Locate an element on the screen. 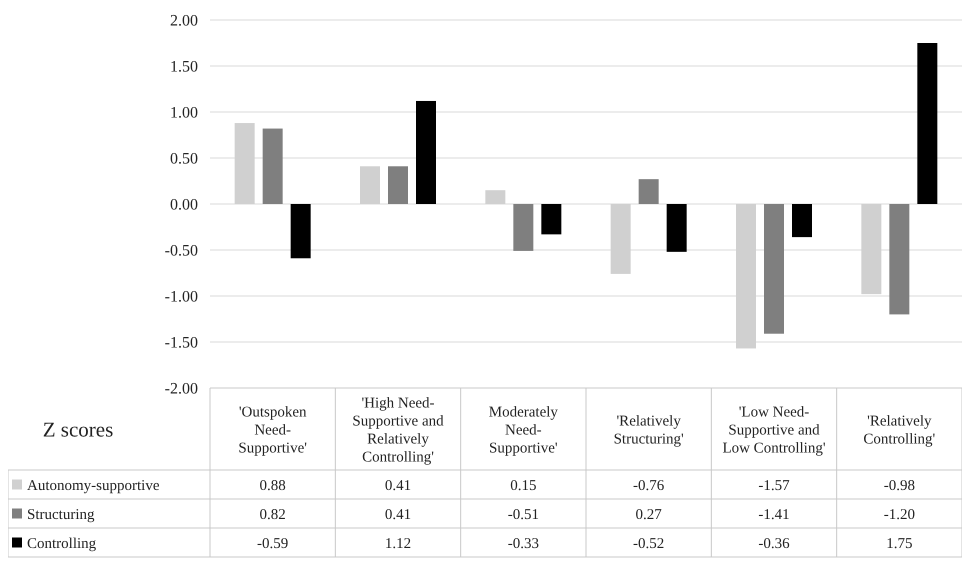 Image resolution: width=970 pixels, height=570 pixels. y-tick-label: 1.00 is located at coordinates (184, 113).